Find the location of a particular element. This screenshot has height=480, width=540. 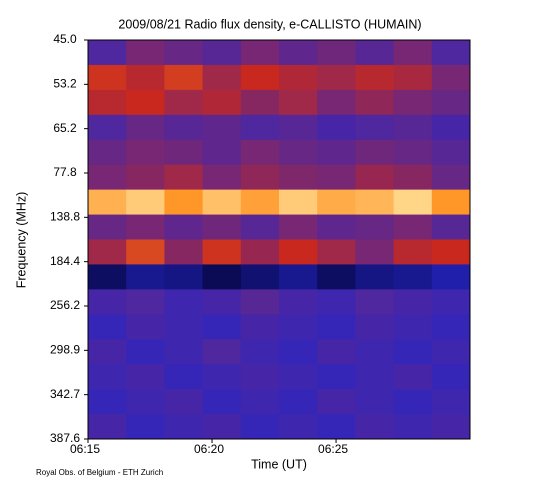

y-tick-label: 53.2 is located at coordinates (65, 84).